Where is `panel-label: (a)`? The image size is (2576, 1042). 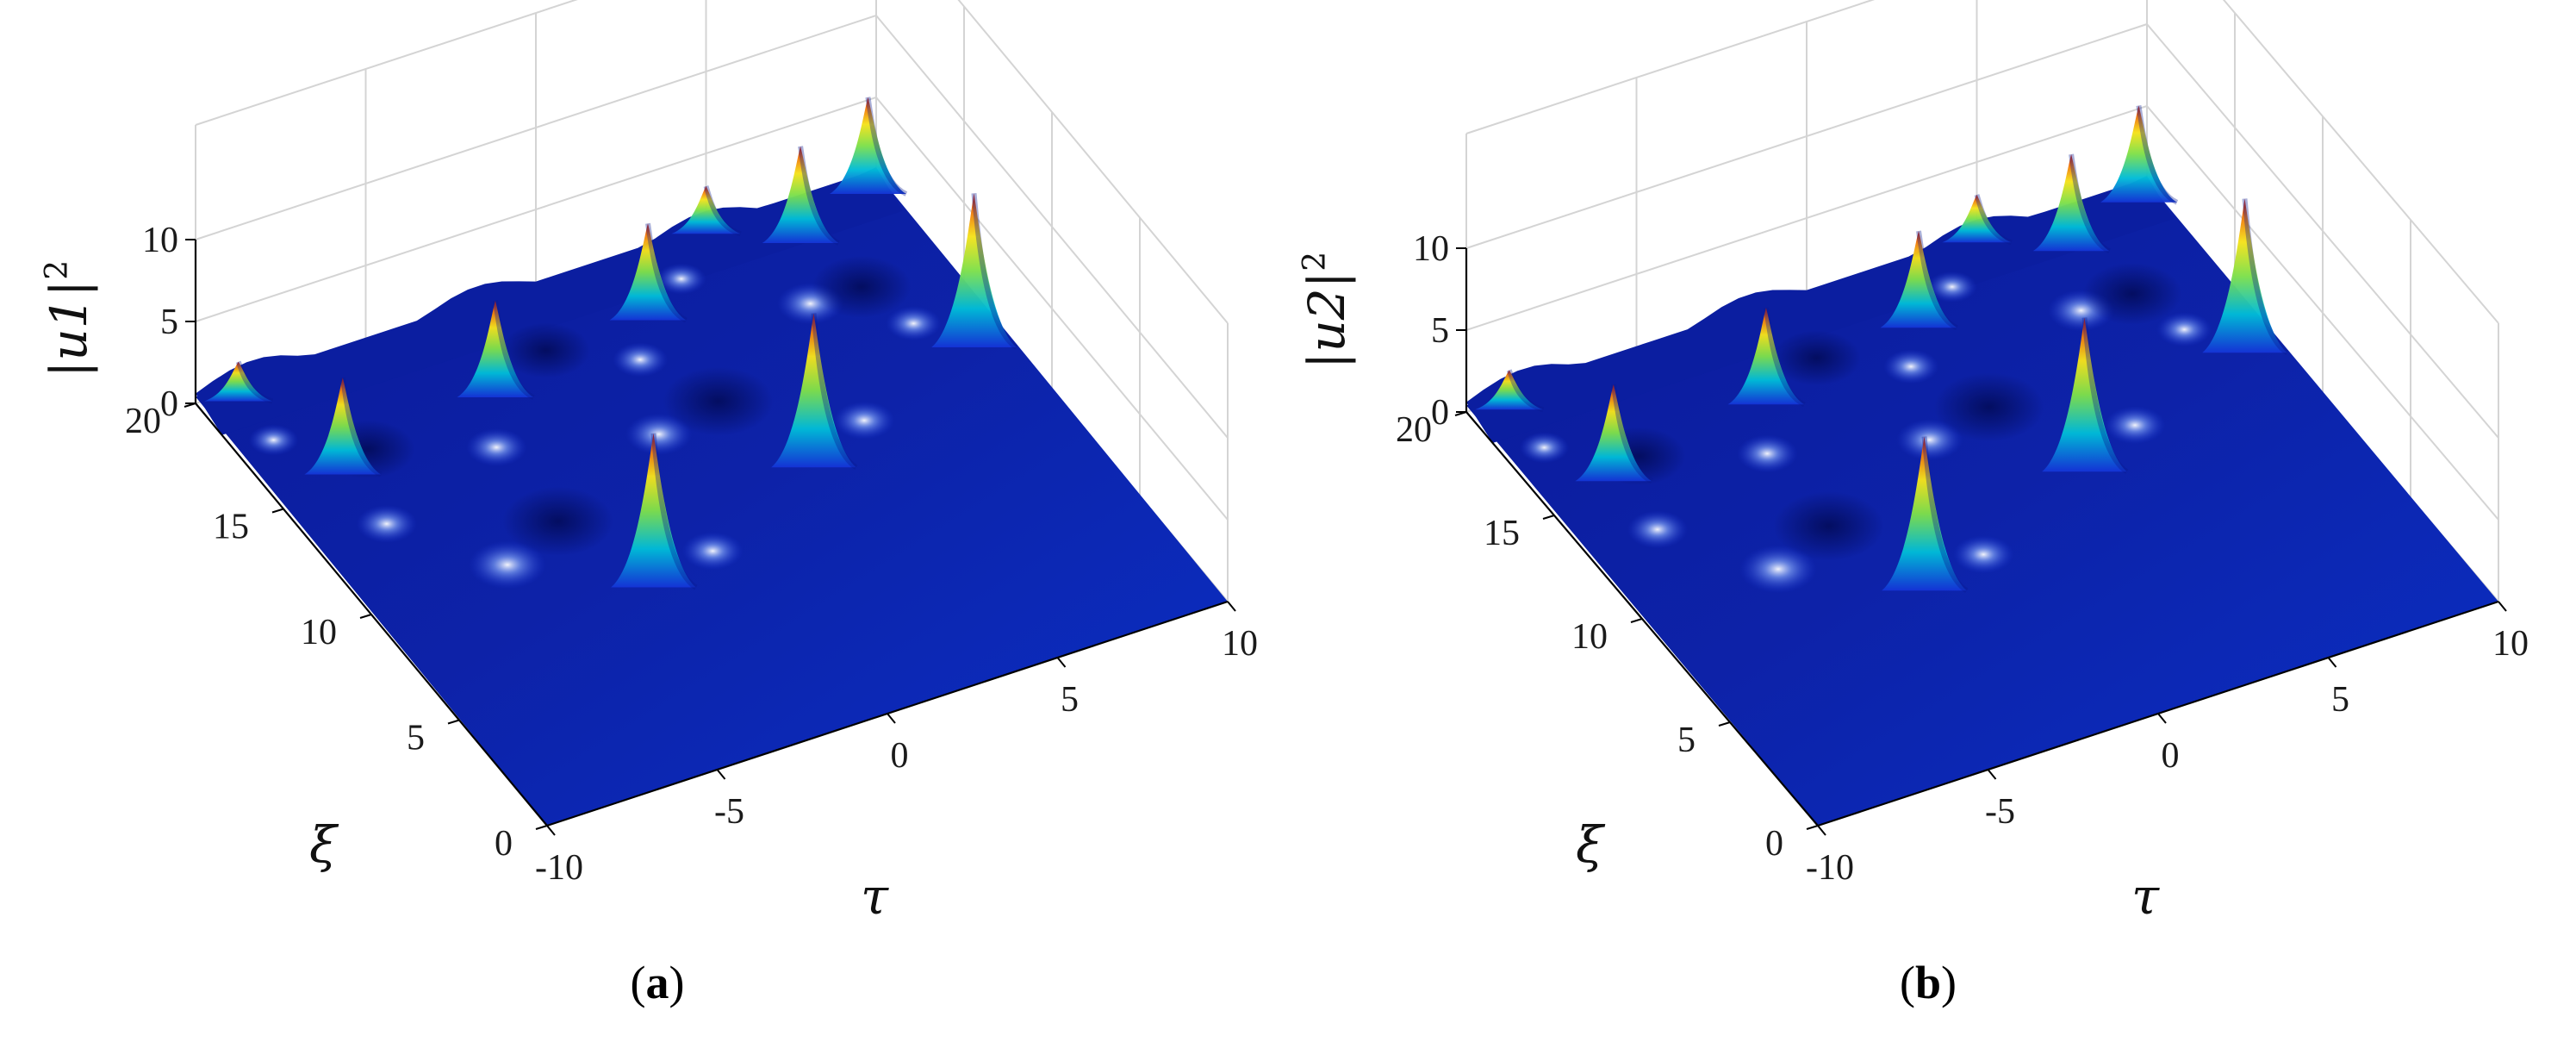
panel-label: (a) is located at coordinates (658, 982).